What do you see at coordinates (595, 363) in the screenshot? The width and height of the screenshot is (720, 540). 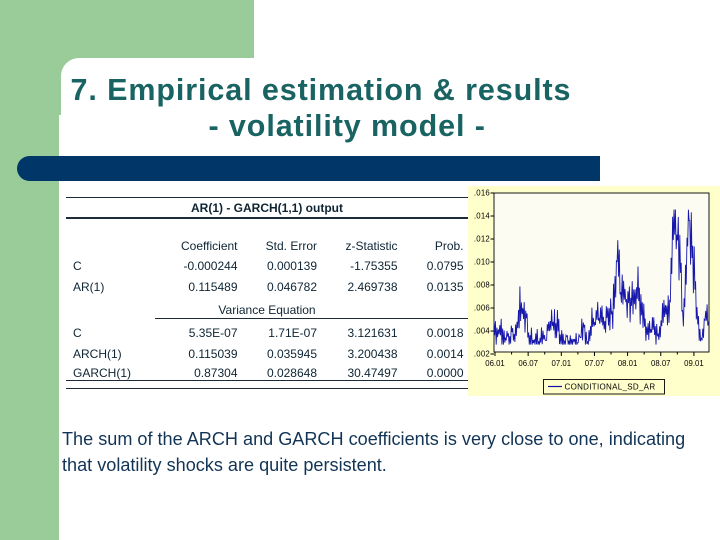 I see `svg-text: 07.07` at bounding box center [595, 363].